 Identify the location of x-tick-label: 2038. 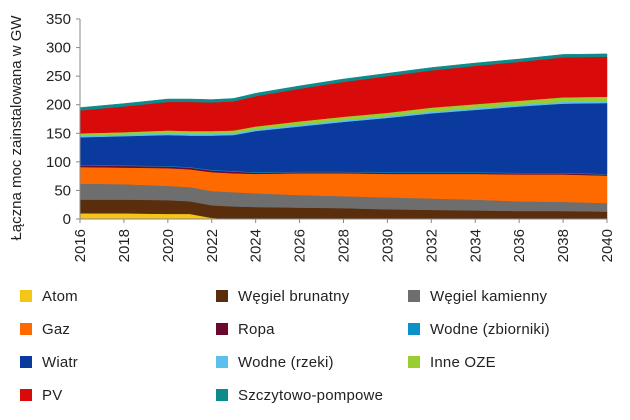
(563, 245).